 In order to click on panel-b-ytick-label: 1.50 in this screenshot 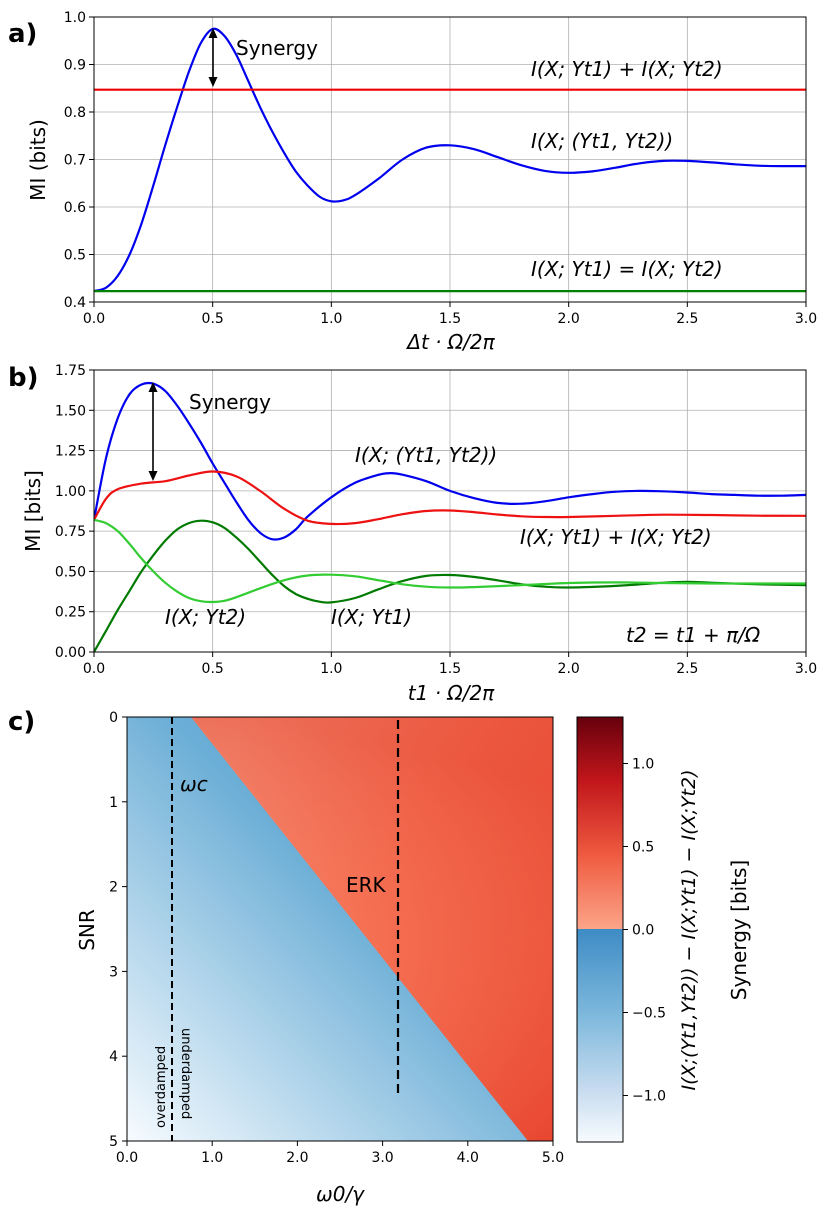, I will do `click(70, 411)`.